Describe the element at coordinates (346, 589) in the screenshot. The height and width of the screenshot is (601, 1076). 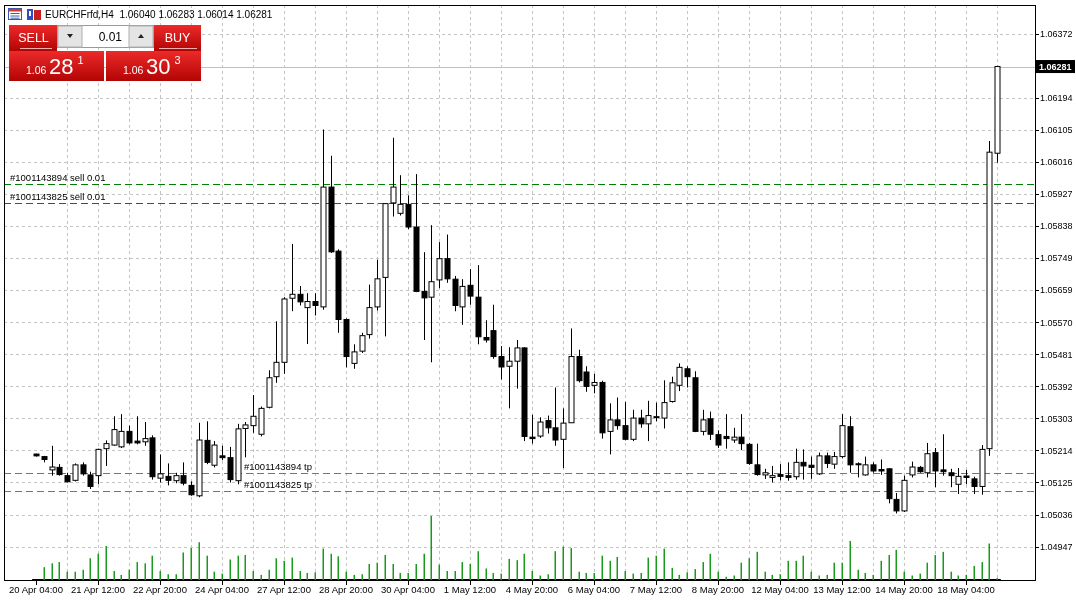
I see `x-tick-label: 28 Apr 20:00` at that location.